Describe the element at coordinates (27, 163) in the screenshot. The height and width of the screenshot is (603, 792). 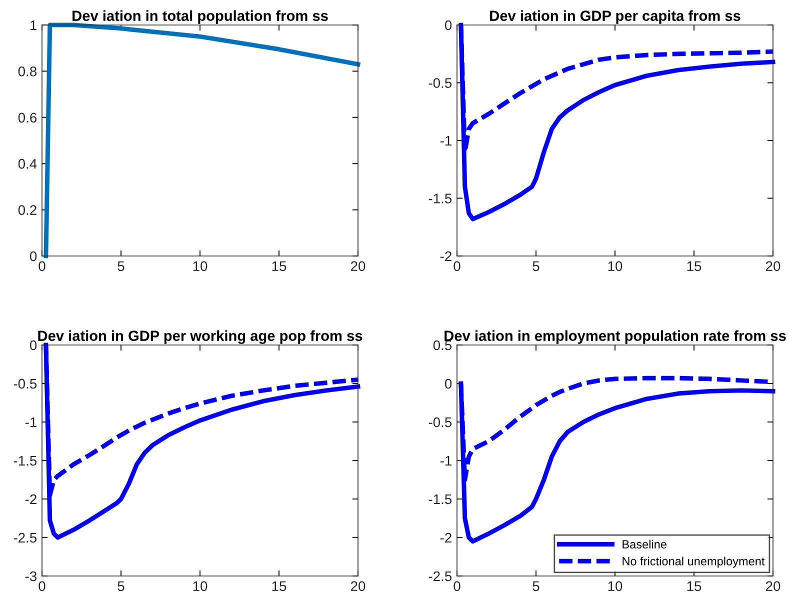
I see `y-tick-label: 0.4` at that location.